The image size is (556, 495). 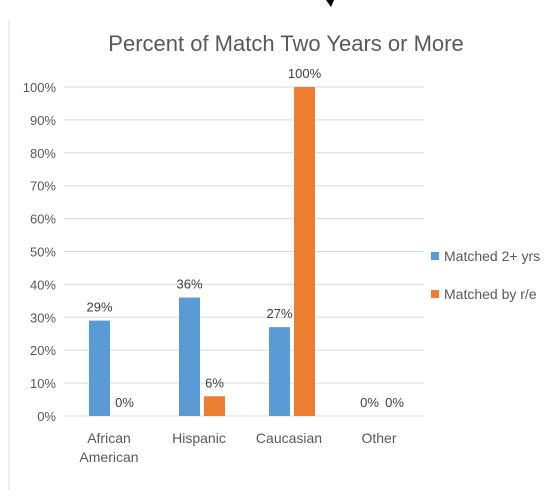 What do you see at coordinates (485, 275) in the screenshot?
I see `legend: Matched 2+ yrs Matched by r/e` at bounding box center [485, 275].